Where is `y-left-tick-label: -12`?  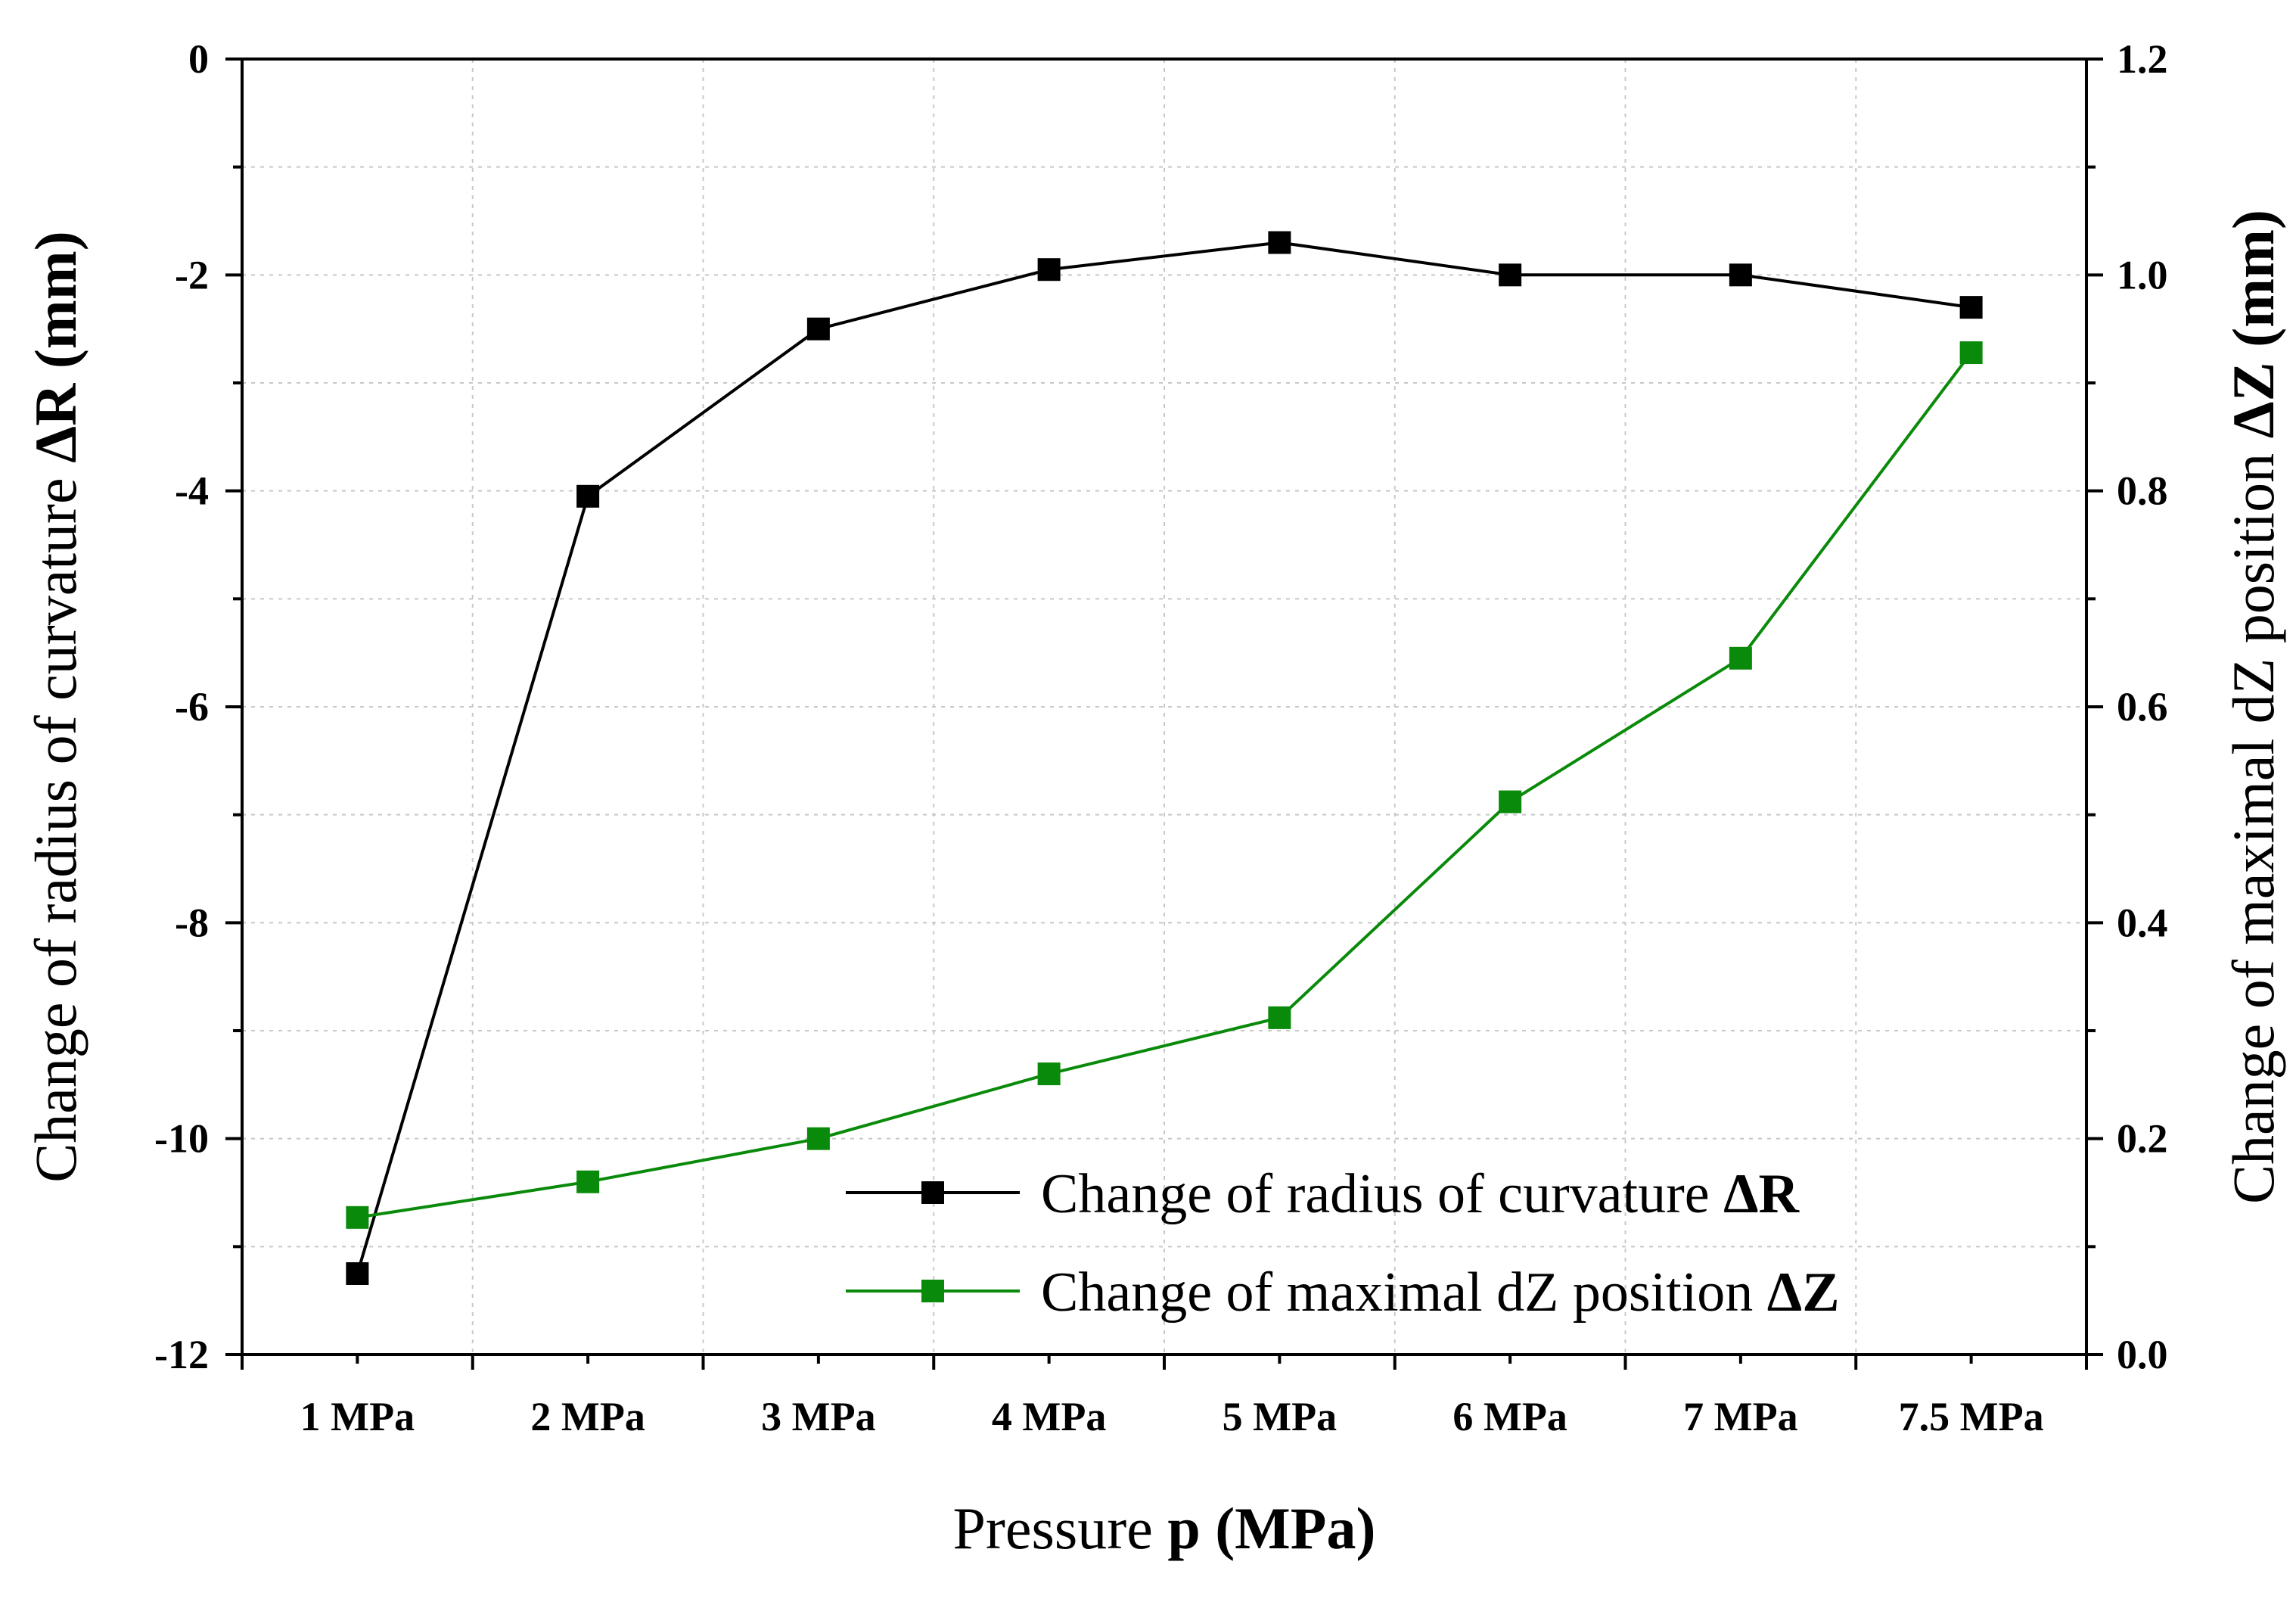
y-left-tick-label: -12 is located at coordinates (181, 1354).